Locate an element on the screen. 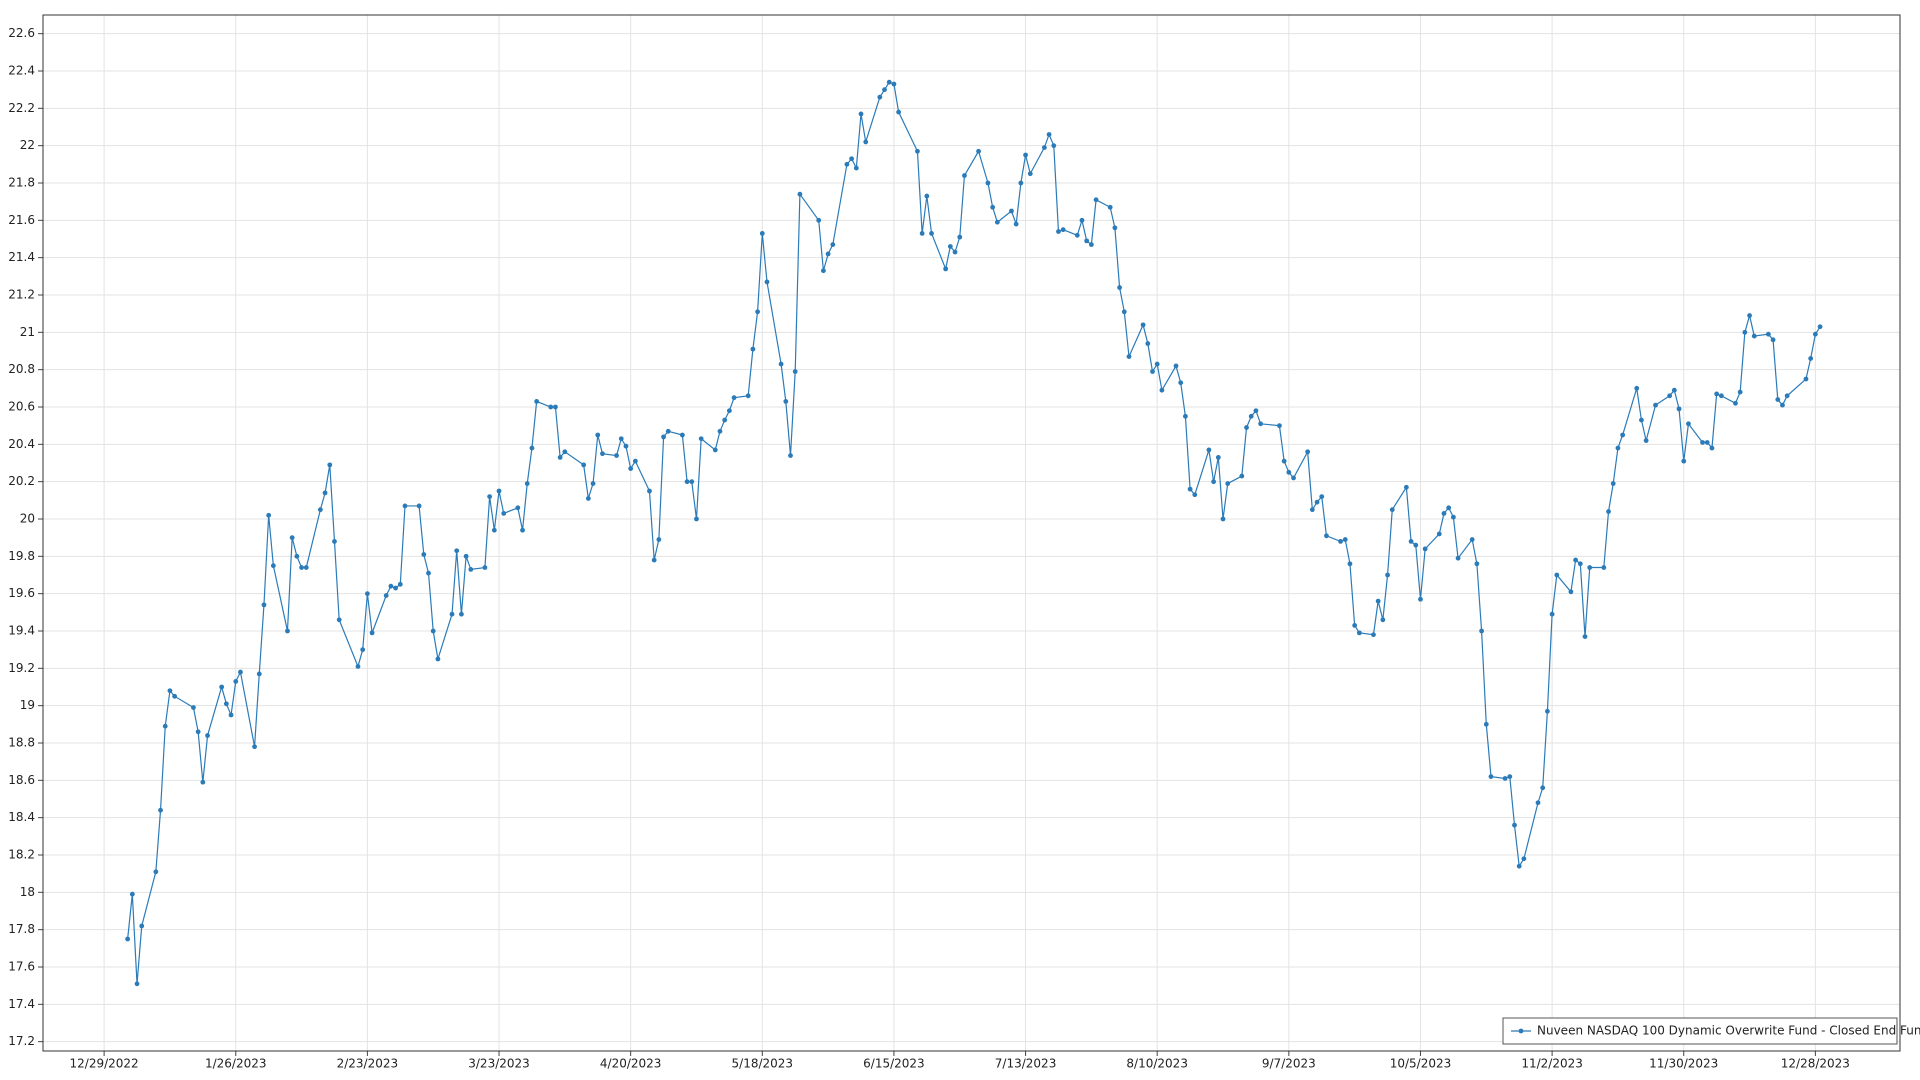 Image resolution: width=1920 pixels, height=1080 pixels. legend-marker is located at coordinates (1521, 1031).